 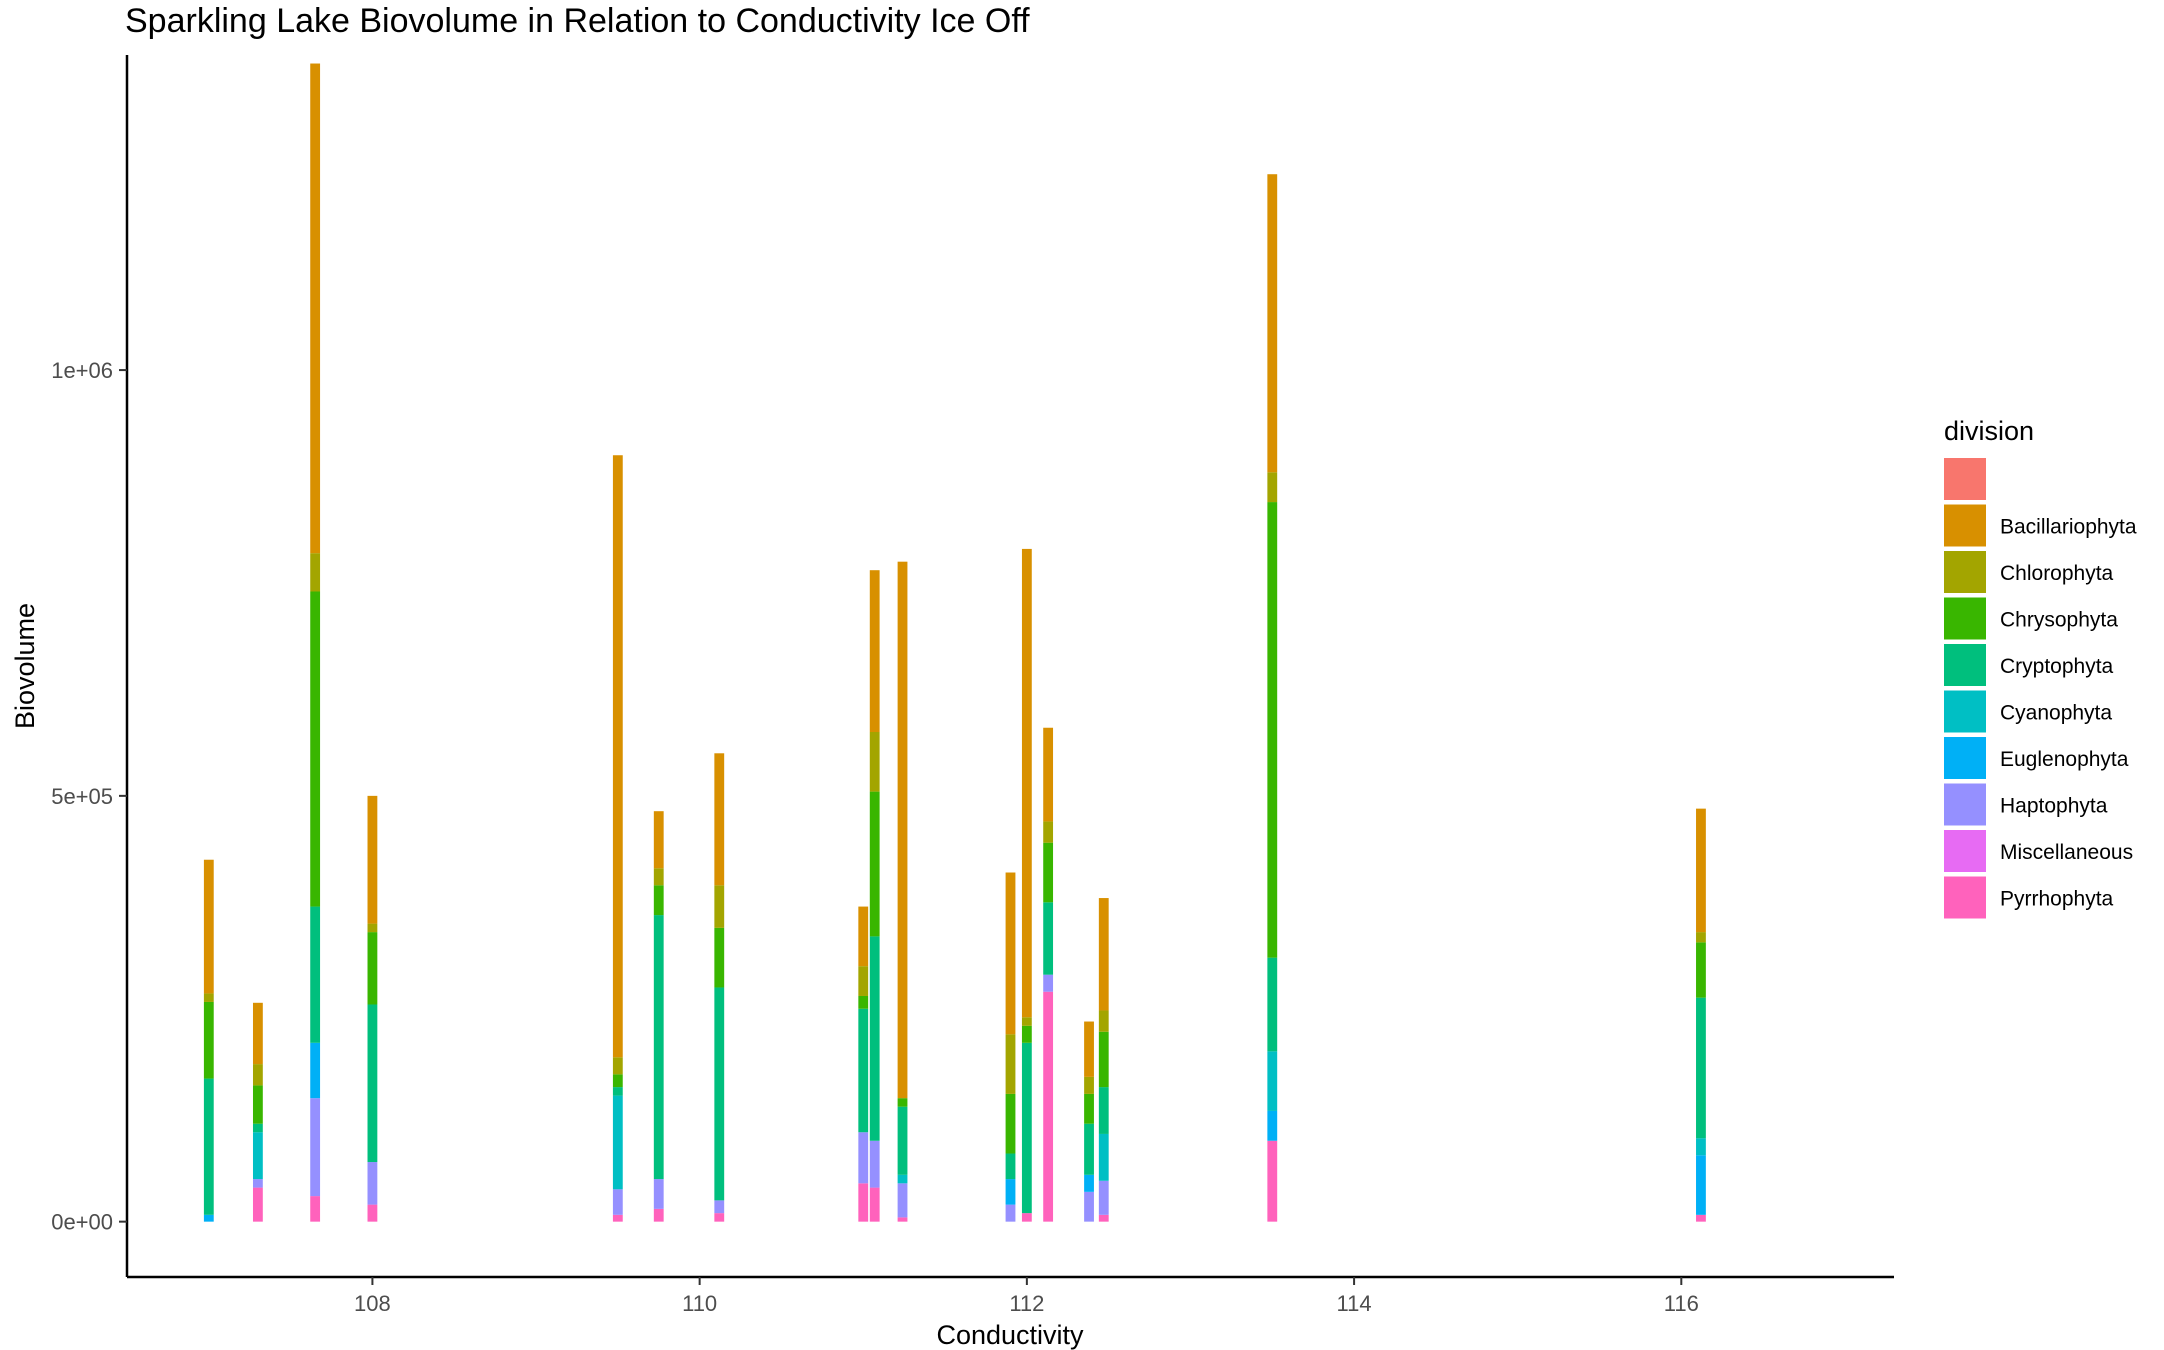 What do you see at coordinates (1965, 479) in the screenshot?
I see `legend-item` at bounding box center [1965, 479].